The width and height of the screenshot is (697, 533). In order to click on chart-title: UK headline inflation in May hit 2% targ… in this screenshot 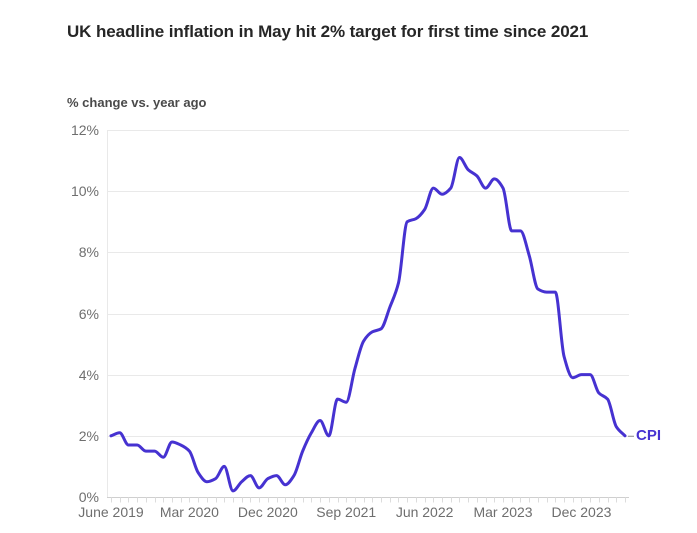, I will do `click(328, 31)`.